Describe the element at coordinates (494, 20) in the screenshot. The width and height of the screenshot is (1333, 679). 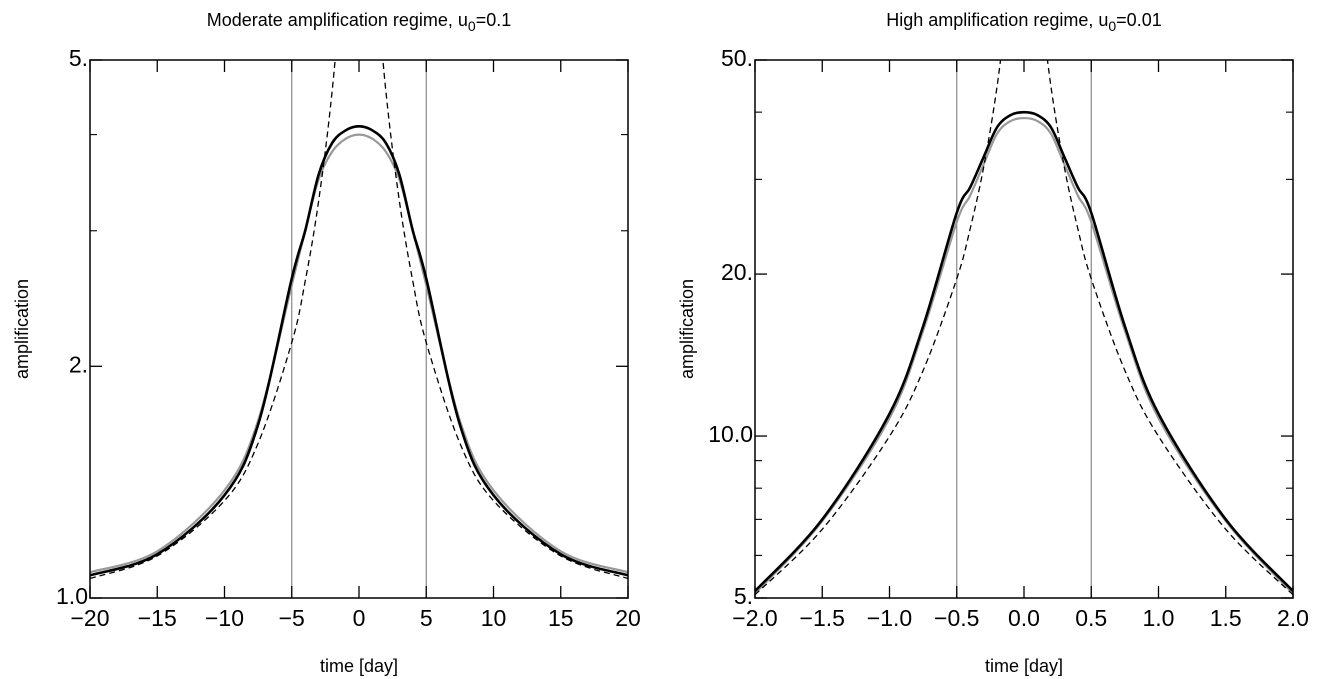
I see `title-suffix: =0.1` at that location.